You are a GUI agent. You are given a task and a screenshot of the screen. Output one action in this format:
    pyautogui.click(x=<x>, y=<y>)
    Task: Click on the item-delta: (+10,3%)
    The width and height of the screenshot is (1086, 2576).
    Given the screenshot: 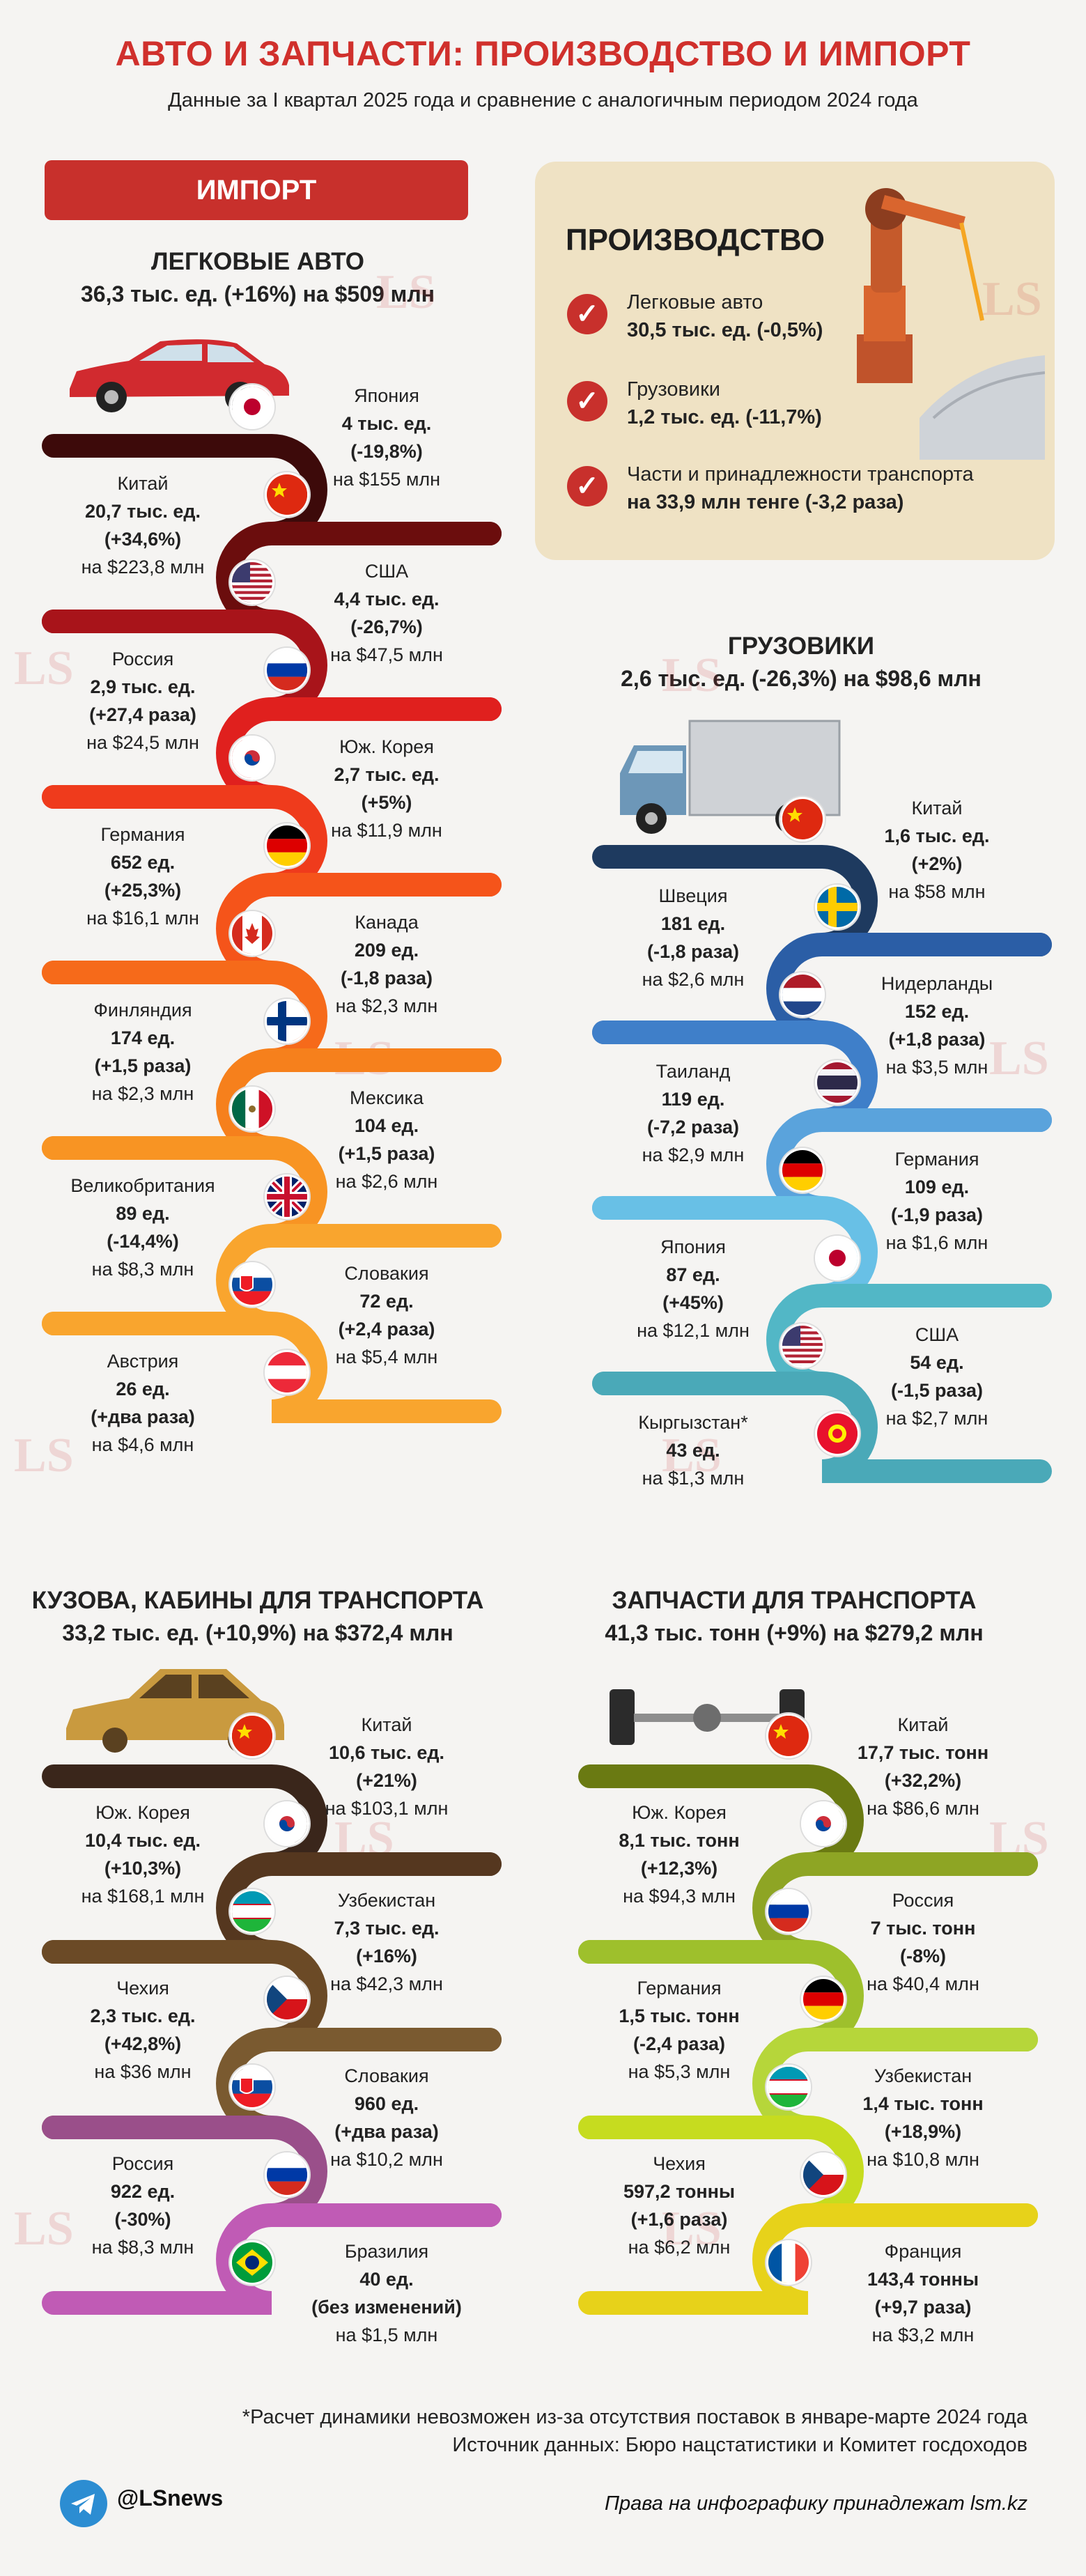 What is the action you would take?
    pyautogui.click(x=143, y=1868)
    